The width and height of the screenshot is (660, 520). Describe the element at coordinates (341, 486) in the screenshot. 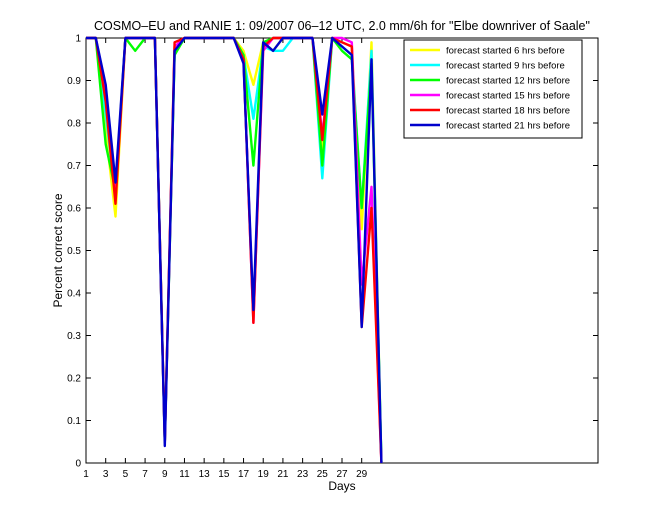

I see `x-axis-label: Days` at that location.